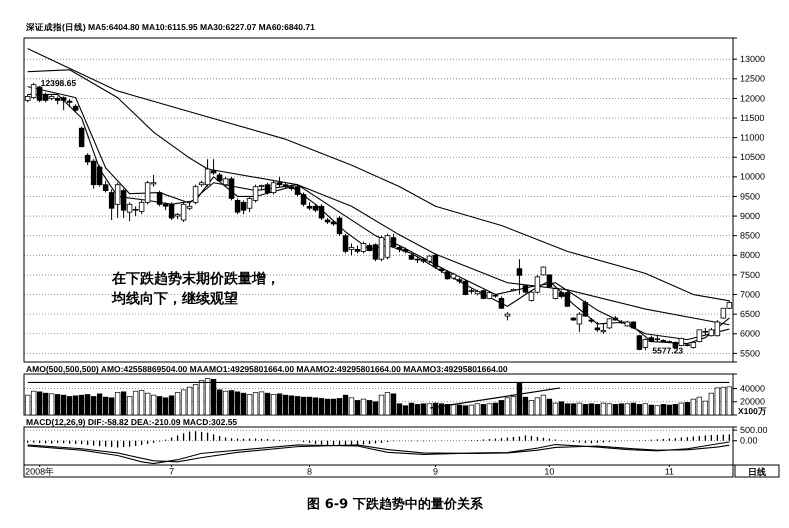 The image size is (789, 528). Describe the element at coordinates (174, 298) in the screenshot. I see `annotation: 均线向下，继续观望` at that location.